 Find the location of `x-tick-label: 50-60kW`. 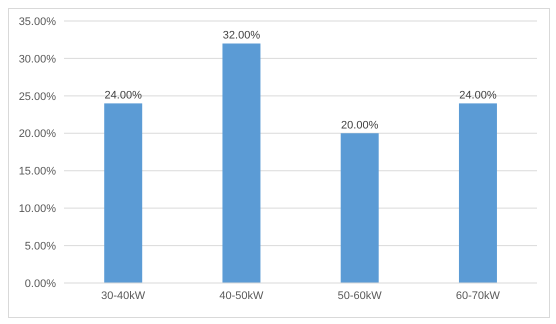

x-tick-label: 50-60kW is located at coordinates (360, 296).